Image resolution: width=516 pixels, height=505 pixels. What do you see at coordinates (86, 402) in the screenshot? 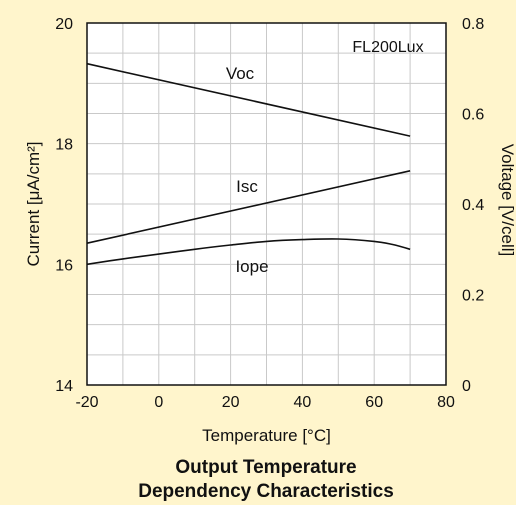
I see `x-tick-label: -20` at bounding box center [86, 402].